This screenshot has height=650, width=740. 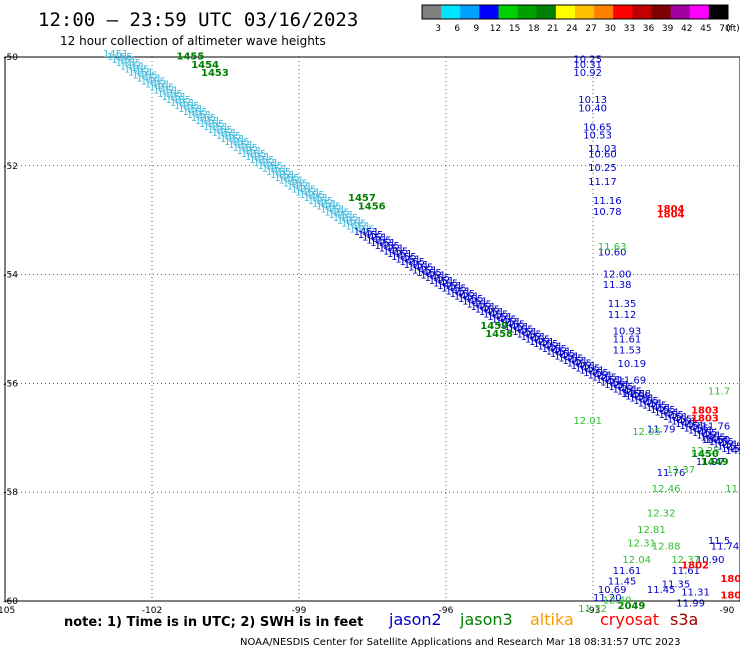 I want to click on jason2-label: 11.35, so click(x=622, y=304).